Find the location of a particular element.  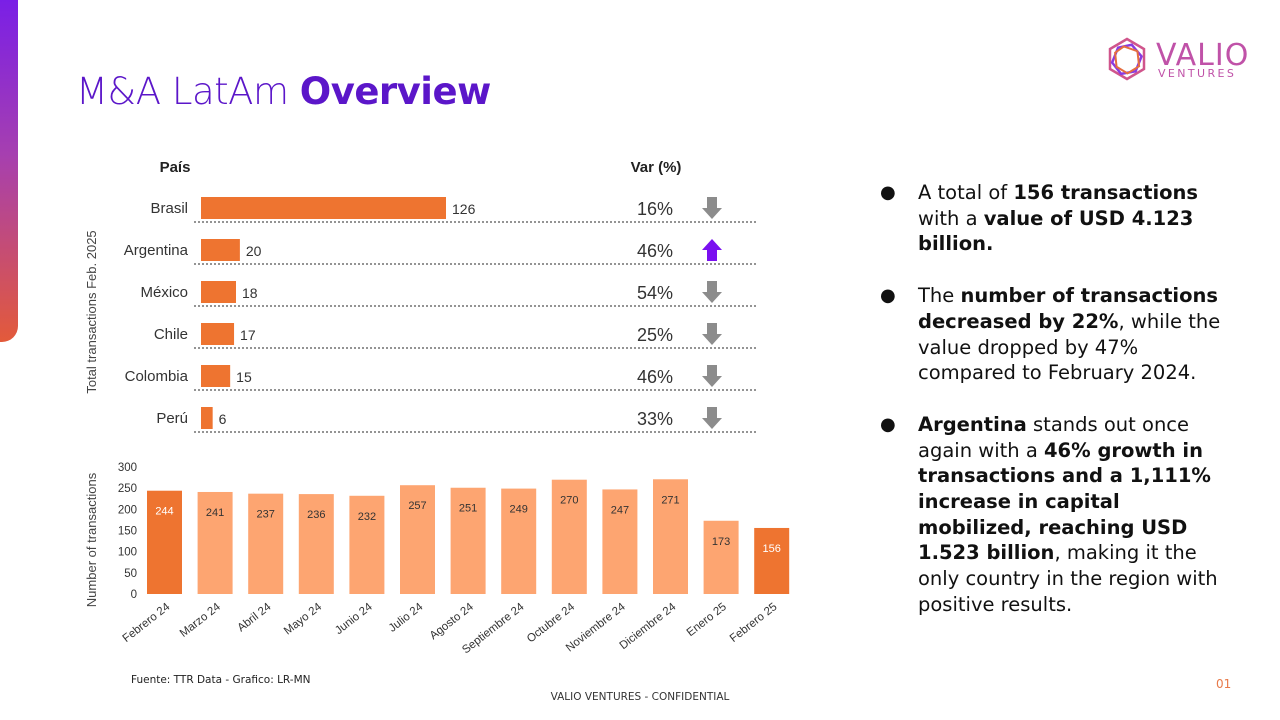

logo-subtitle: VENTURES is located at coordinates (1197, 73).